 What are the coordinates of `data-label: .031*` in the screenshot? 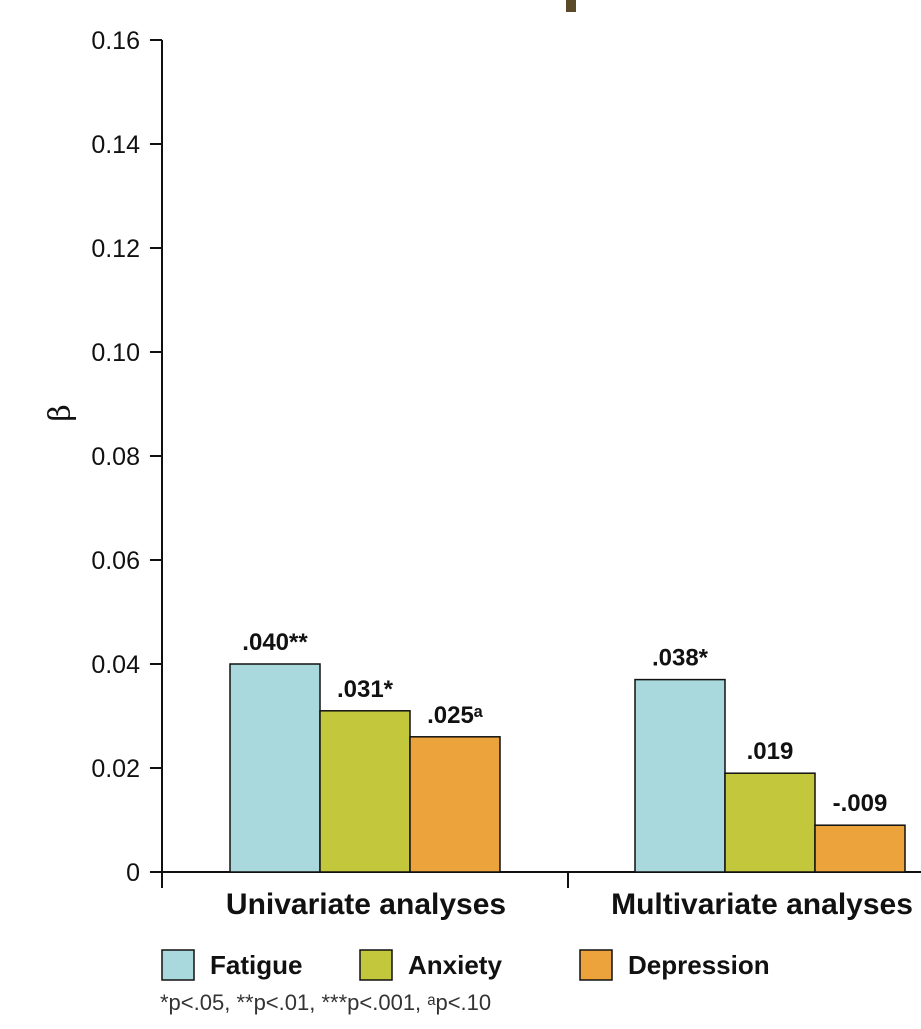 It's located at (365, 689).